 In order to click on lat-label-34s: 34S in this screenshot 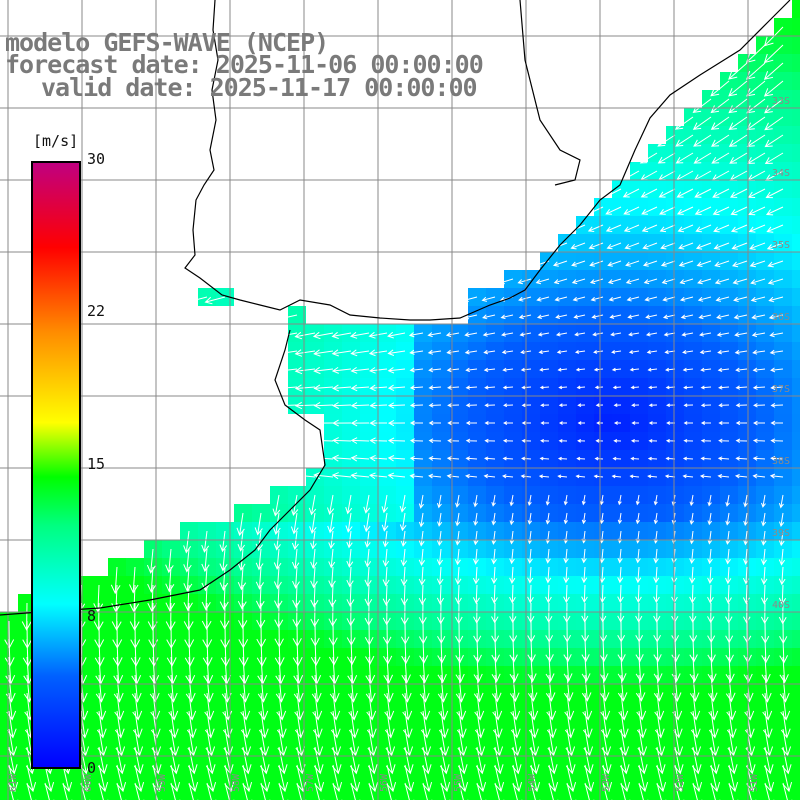, I will do `click(781, 173)`.